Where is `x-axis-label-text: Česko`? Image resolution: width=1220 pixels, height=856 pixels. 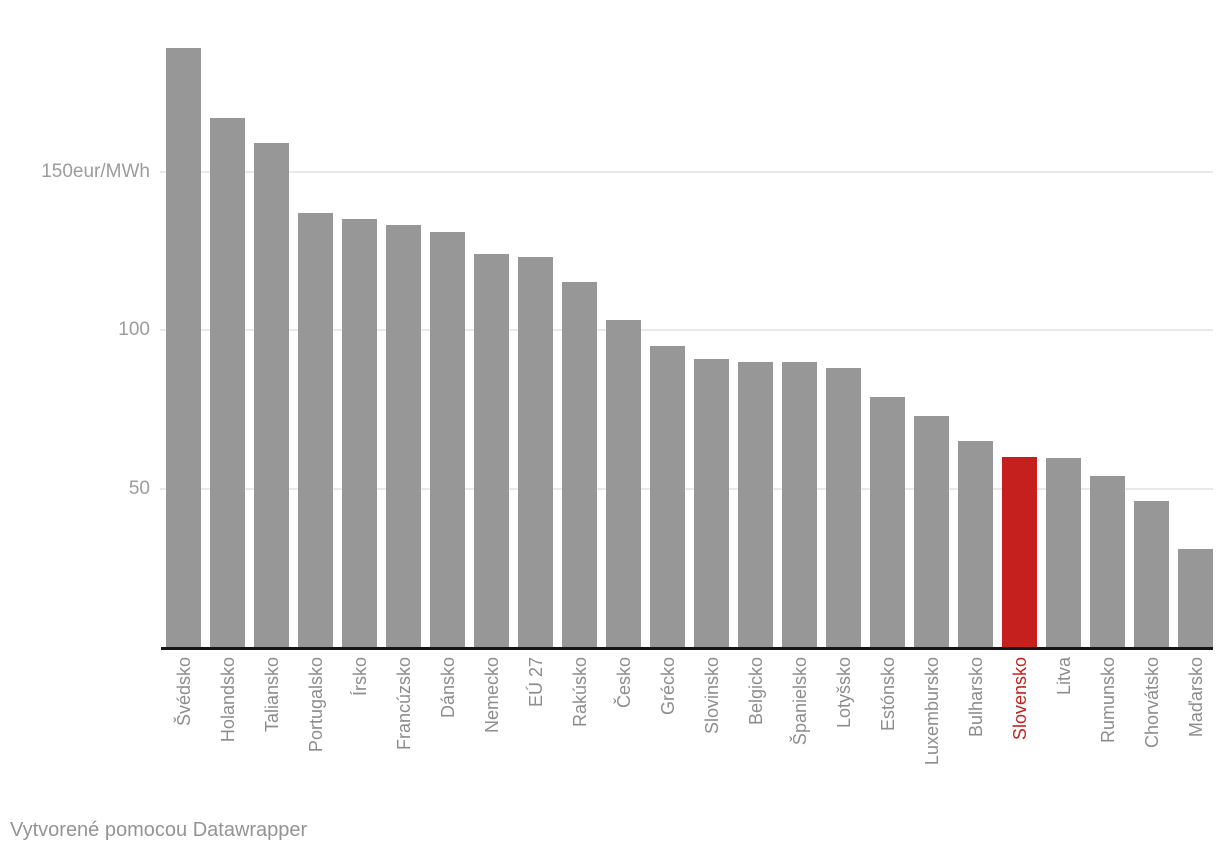
x-axis-label-text: Česko is located at coordinates (623, 683).